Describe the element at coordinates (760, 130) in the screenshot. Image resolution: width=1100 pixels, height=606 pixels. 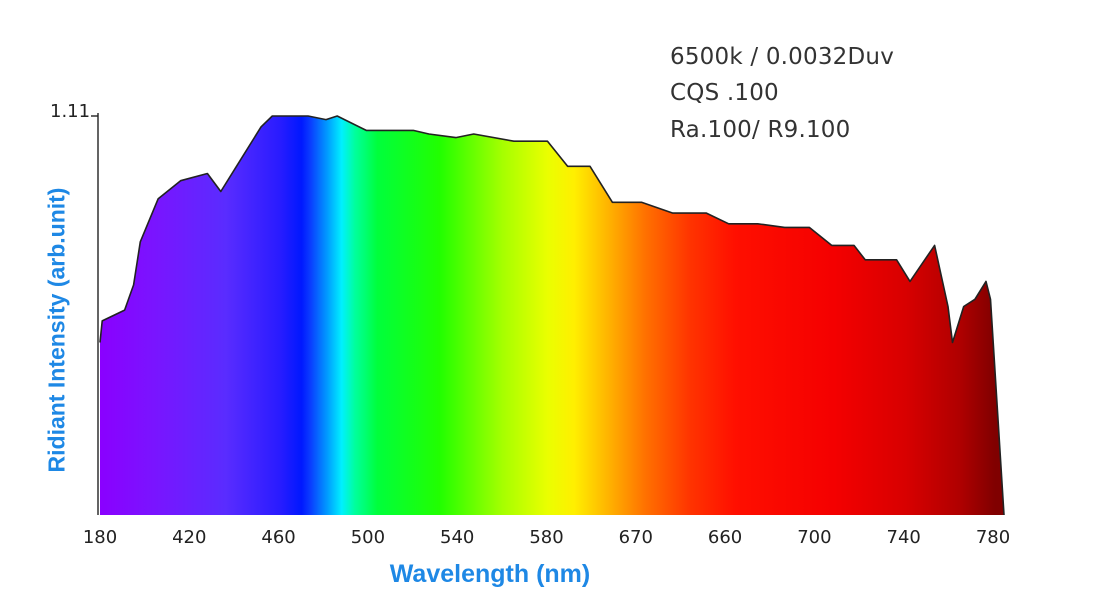
I see `ra-r9-label: Ra.100/ R9.100` at that location.